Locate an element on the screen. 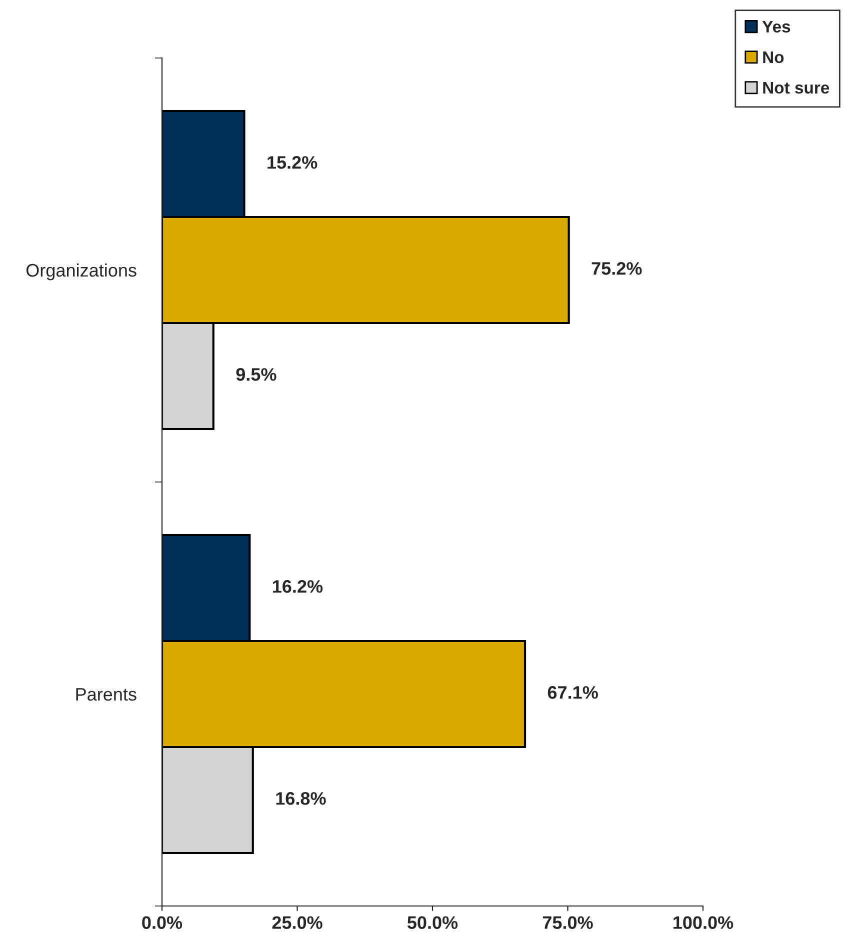 This screenshot has height=947, width=850. data-label: 75.2% is located at coordinates (617, 268).